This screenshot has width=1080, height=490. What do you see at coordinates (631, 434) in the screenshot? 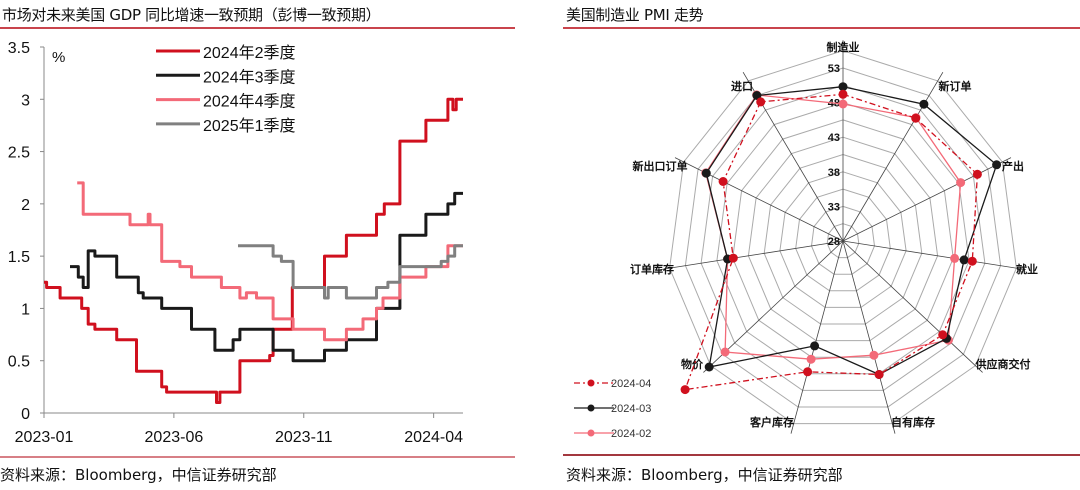
I see `legend-label: 2024-02` at bounding box center [631, 434].